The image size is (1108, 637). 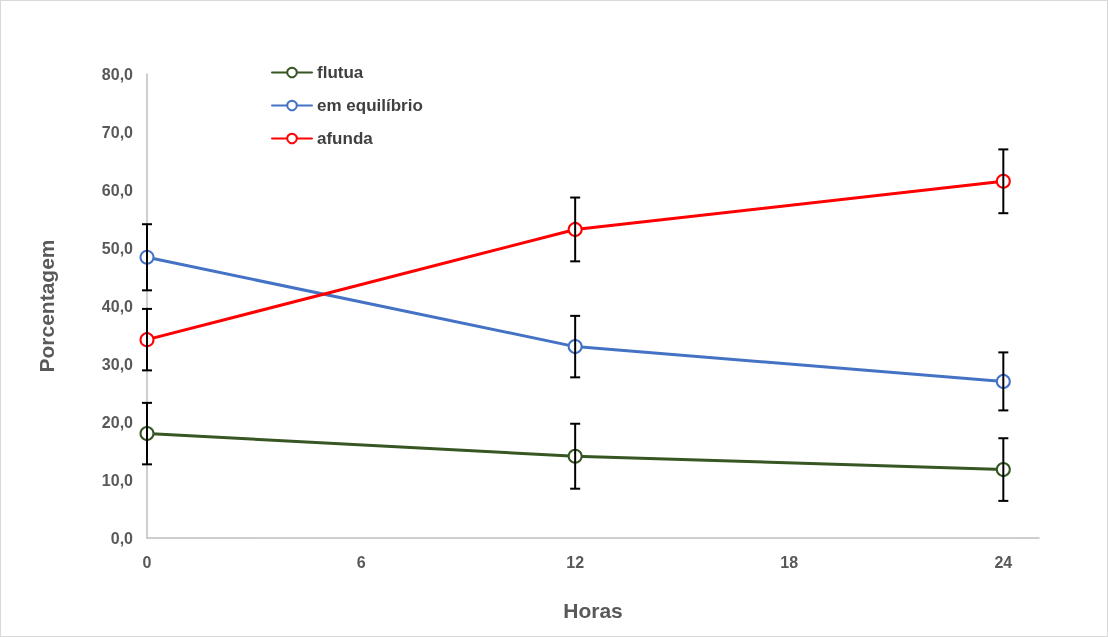 What do you see at coordinates (345, 138) in the screenshot?
I see `legend-label: afunda` at bounding box center [345, 138].